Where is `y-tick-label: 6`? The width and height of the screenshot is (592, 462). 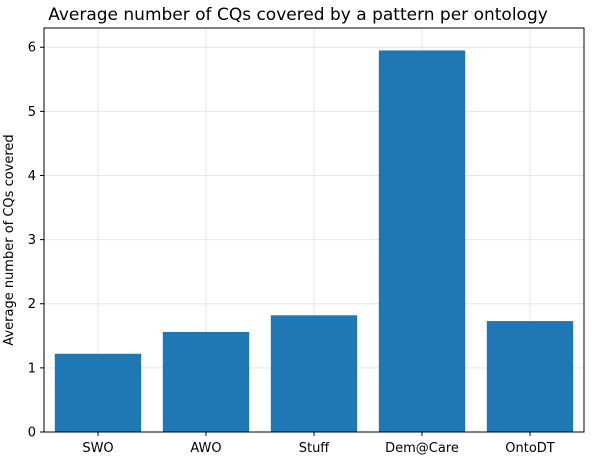
y-tick-label: 6 is located at coordinates (32, 48).